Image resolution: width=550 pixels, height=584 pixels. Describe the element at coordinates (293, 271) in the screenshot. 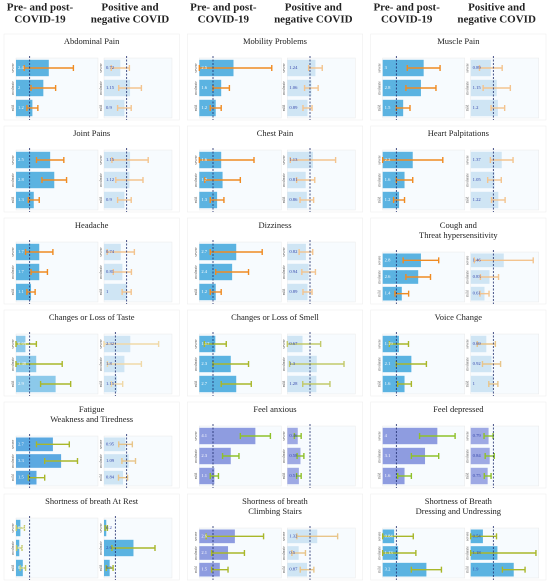

I see `value-label: 0.94` at that location.